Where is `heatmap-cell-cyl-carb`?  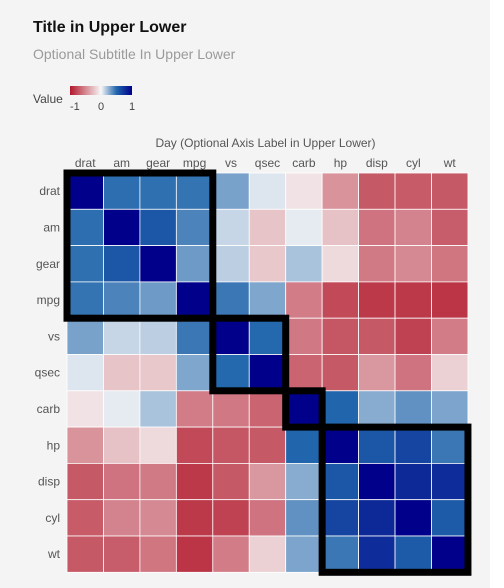
heatmap-cell-cyl-carb is located at coordinates (304, 518).